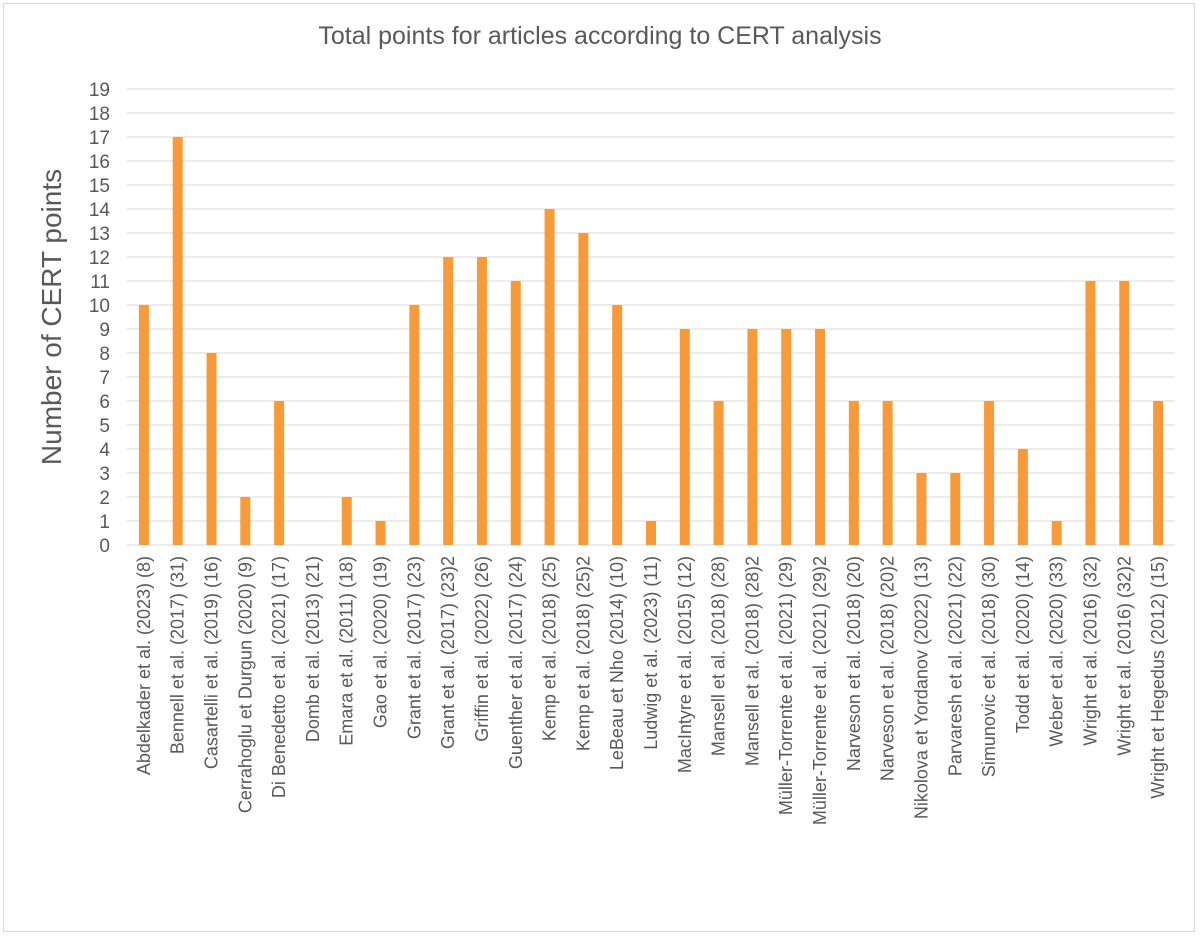 The image size is (1200, 937). What do you see at coordinates (104, 330) in the screenshot?
I see `y-tick-label: 9` at bounding box center [104, 330].